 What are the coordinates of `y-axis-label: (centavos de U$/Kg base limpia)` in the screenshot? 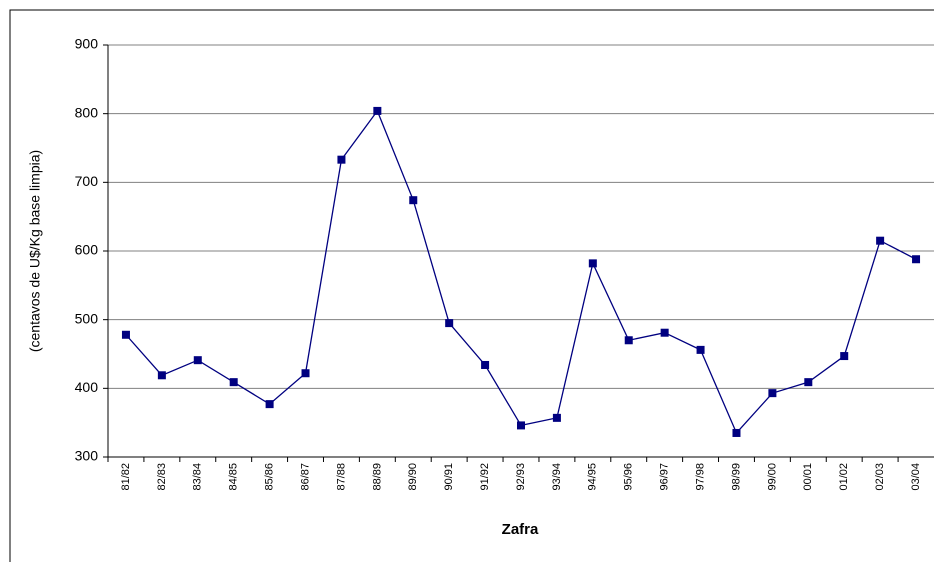 It's located at (35, 251).